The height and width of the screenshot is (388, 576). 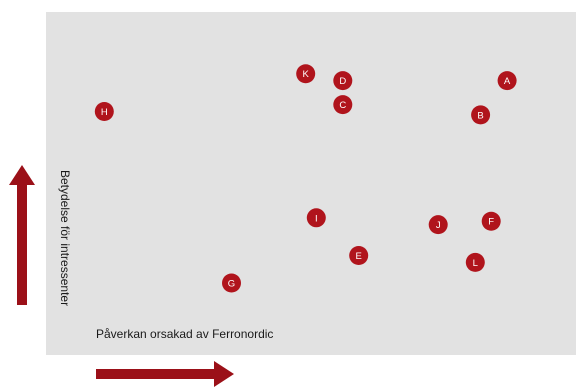 I want to click on point-label: C, so click(x=342, y=105).